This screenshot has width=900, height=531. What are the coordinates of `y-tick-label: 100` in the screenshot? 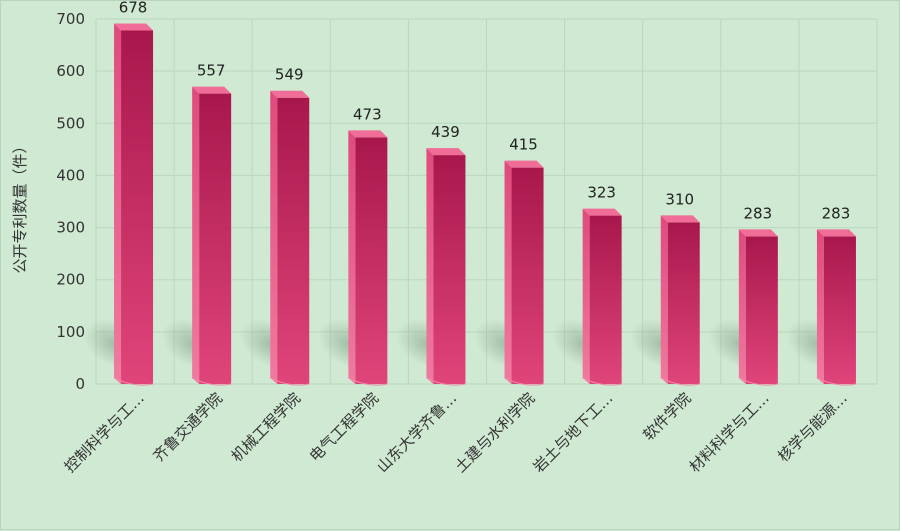 It's located at (70, 332).